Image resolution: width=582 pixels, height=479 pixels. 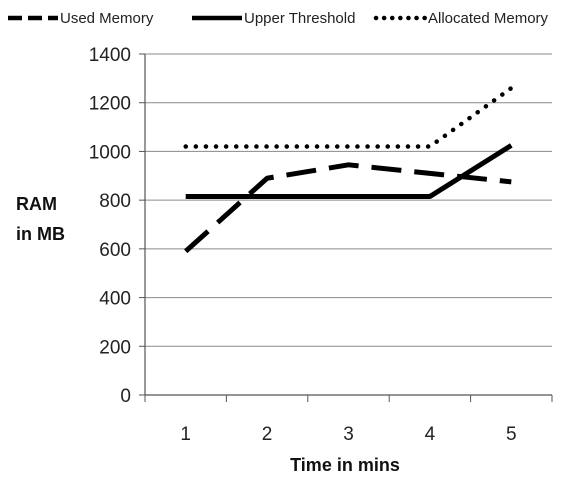 What do you see at coordinates (511, 434) in the screenshot?
I see `x-tick-label: 5` at bounding box center [511, 434].